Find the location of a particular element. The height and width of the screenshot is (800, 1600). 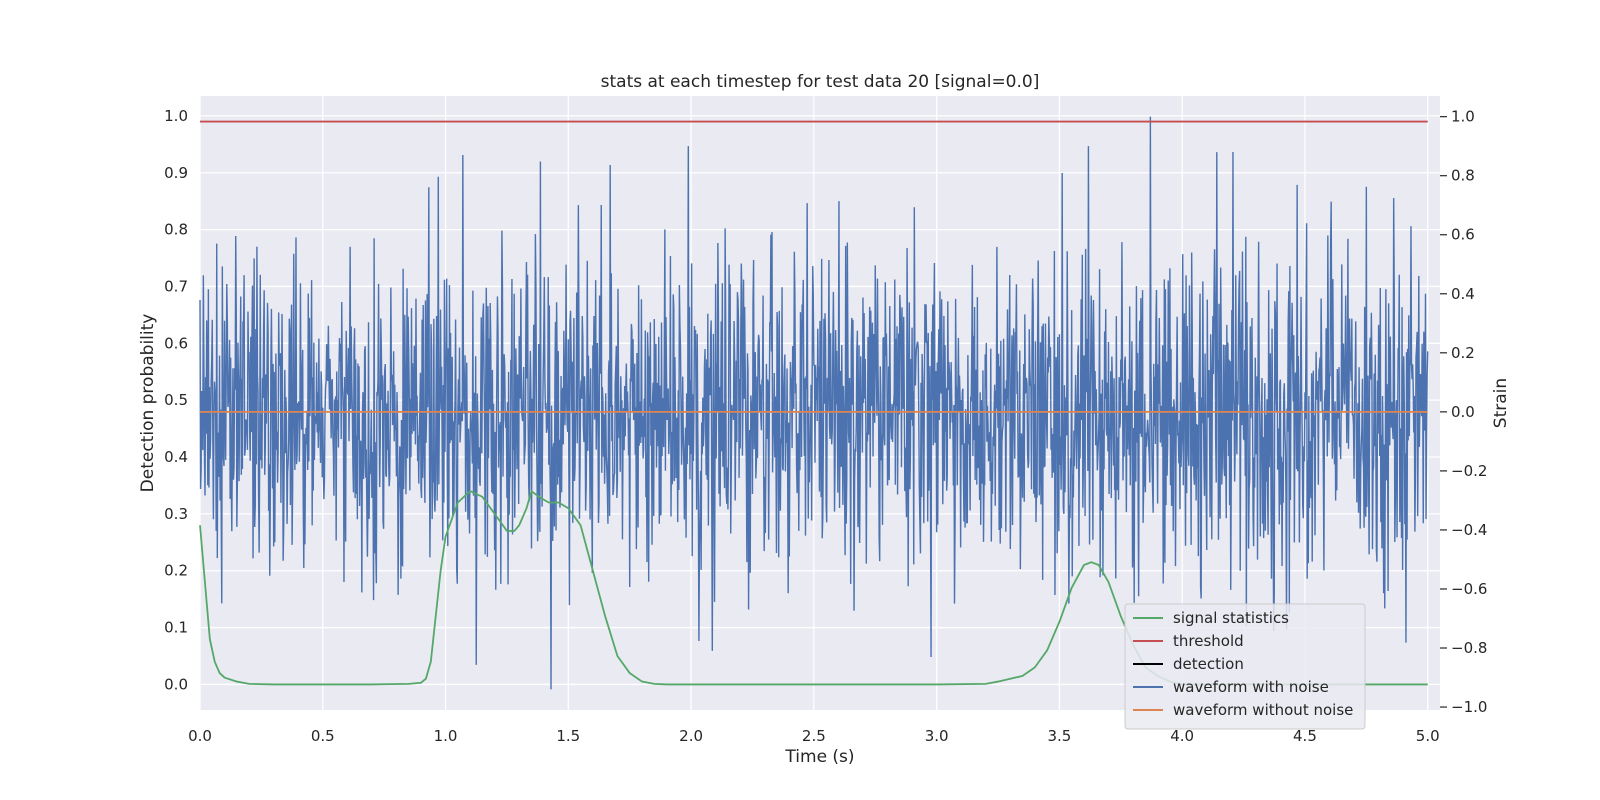

x-tick-label: 2.0 is located at coordinates (691, 736).